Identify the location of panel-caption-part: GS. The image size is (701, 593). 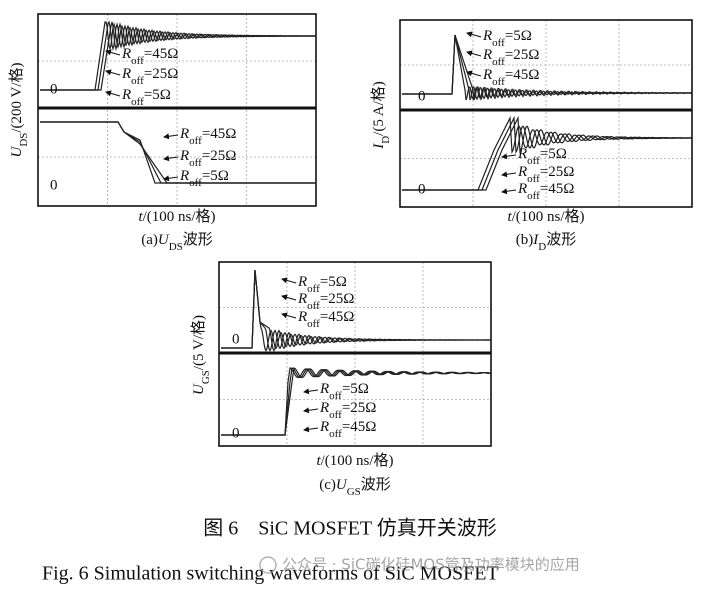
(354, 492).